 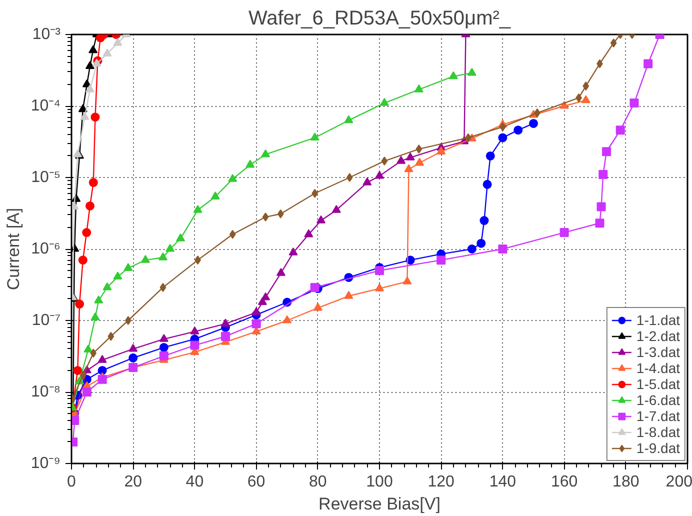 What do you see at coordinates (13, 249) in the screenshot?
I see `y-axis-title: Current [A]` at bounding box center [13, 249].